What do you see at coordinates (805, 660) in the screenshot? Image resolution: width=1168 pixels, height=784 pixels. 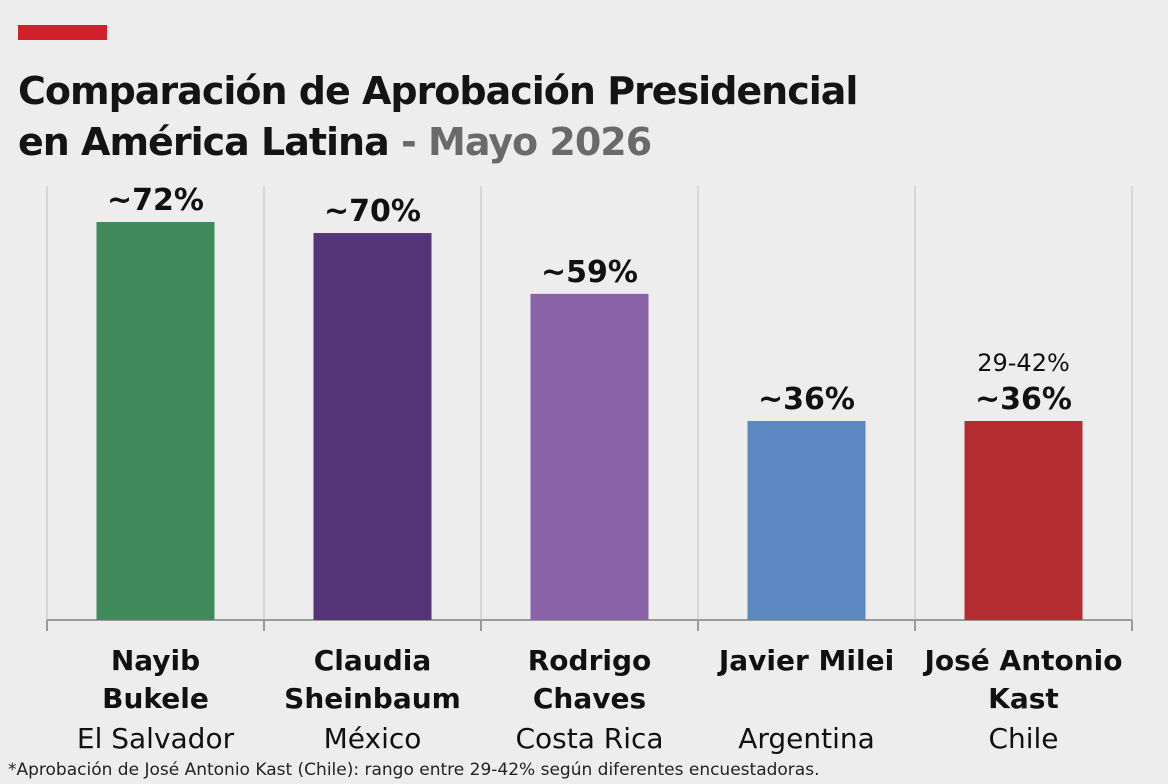 I see `category-name: Javier Milei` at bounding box center [805, 660].